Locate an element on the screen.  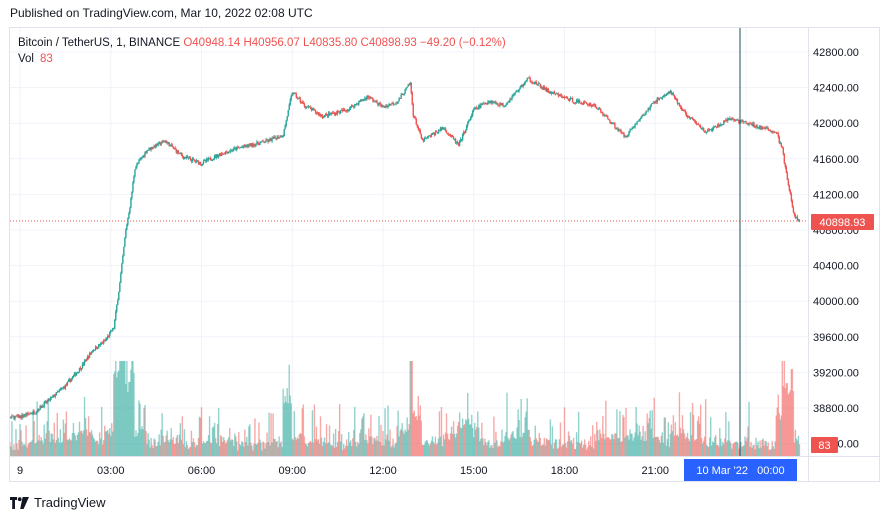
price-tick-label: 39600.00 is located at coordinates (836, 338).